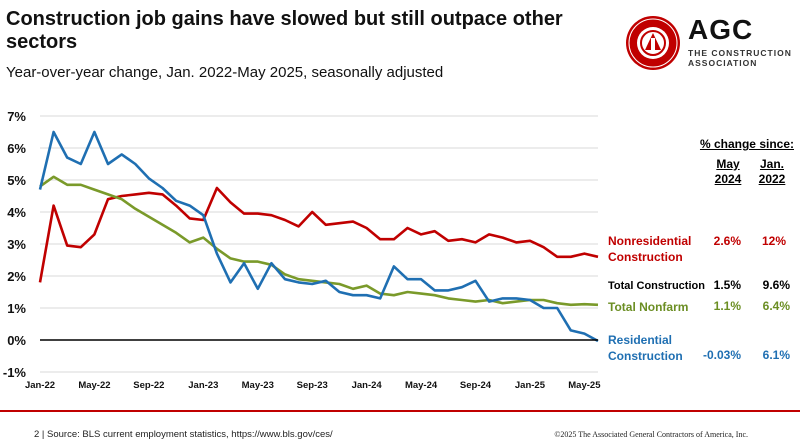 The width and height of the screenshot is (800, 447). What do you see at coordinates (645, 257) in the screenshot?
I see `legend-nonresidential-line2: Construction` at bounding box center [645, 257].